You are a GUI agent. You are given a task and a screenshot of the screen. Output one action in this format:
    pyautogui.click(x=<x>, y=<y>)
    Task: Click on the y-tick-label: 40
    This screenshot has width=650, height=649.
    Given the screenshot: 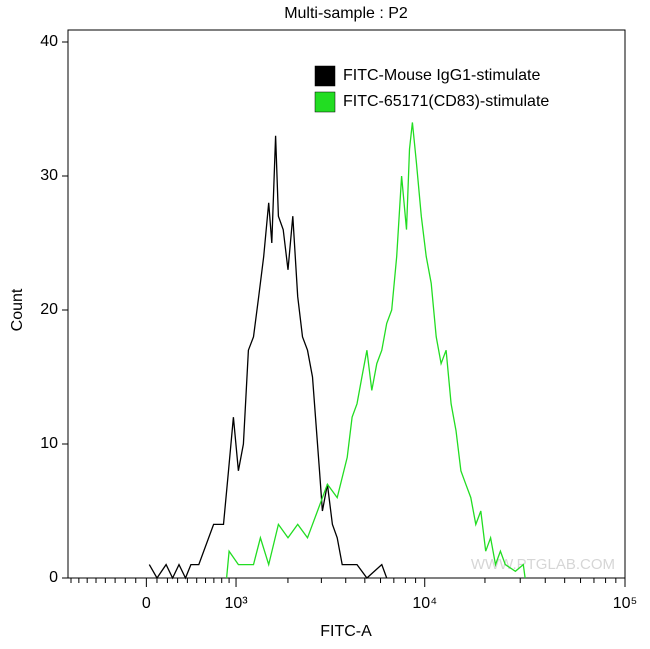 What is the action you would take?
    pyautogui.click(x=49, y=41)
    